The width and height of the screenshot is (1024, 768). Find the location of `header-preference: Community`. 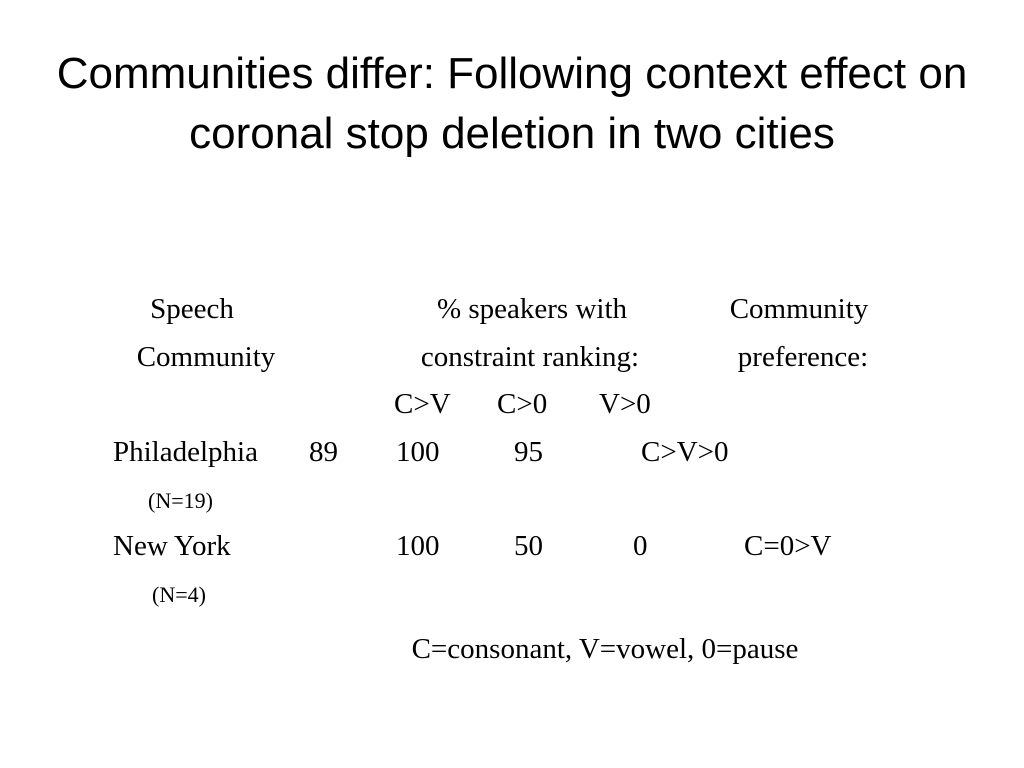

header-preference: Community is located at coordinates (799, 309).